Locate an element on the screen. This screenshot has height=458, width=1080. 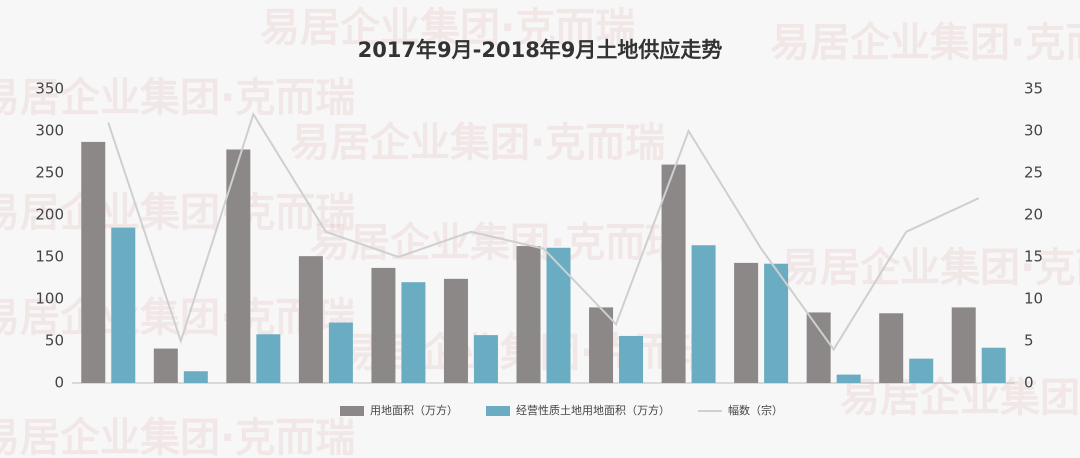
legend-label: 幅数（宗） is located at coordinates (755, 410).